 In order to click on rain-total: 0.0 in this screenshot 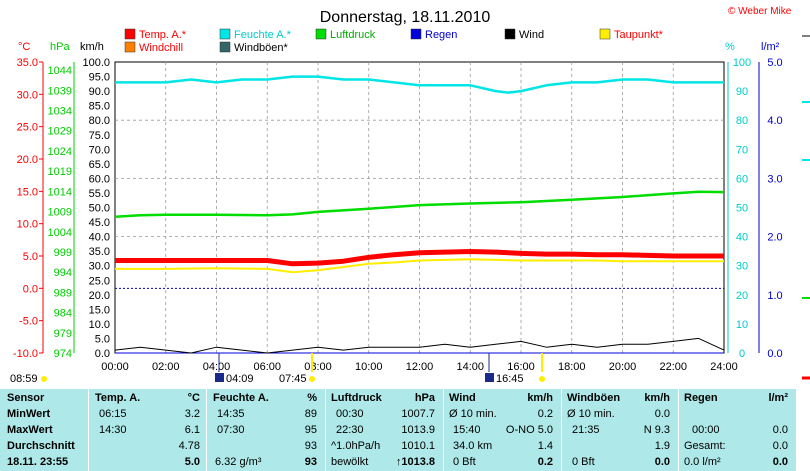, I will do `click(780, 446)`.